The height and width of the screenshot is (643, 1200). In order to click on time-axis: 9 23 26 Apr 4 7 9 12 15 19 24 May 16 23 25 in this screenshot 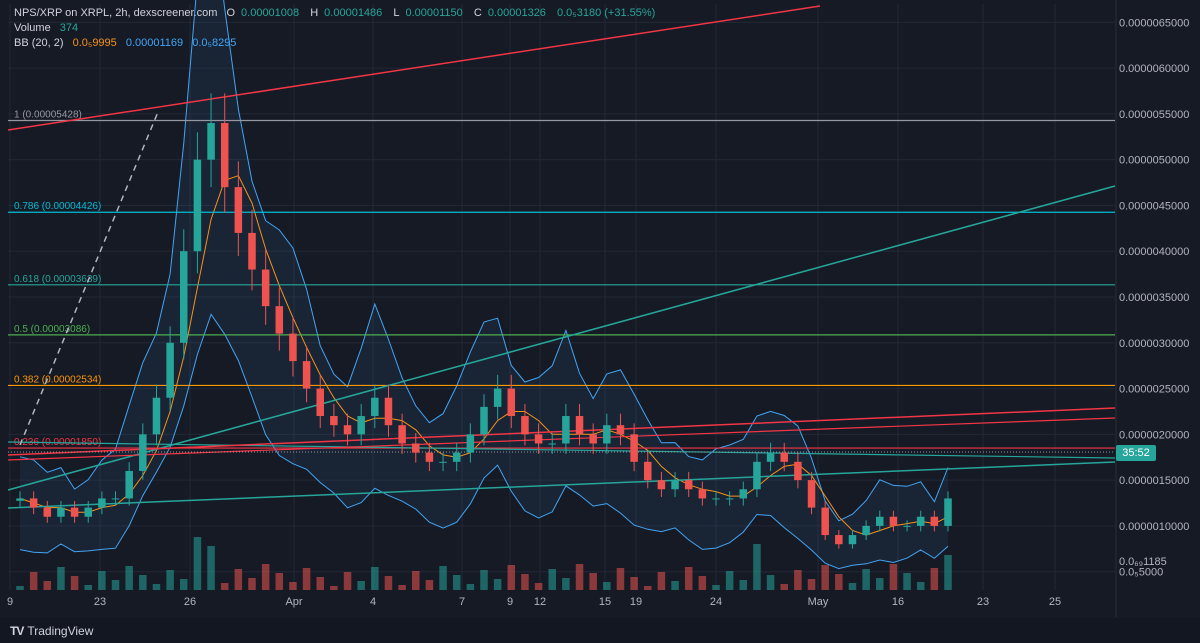, I will do `click(534, 602)`.